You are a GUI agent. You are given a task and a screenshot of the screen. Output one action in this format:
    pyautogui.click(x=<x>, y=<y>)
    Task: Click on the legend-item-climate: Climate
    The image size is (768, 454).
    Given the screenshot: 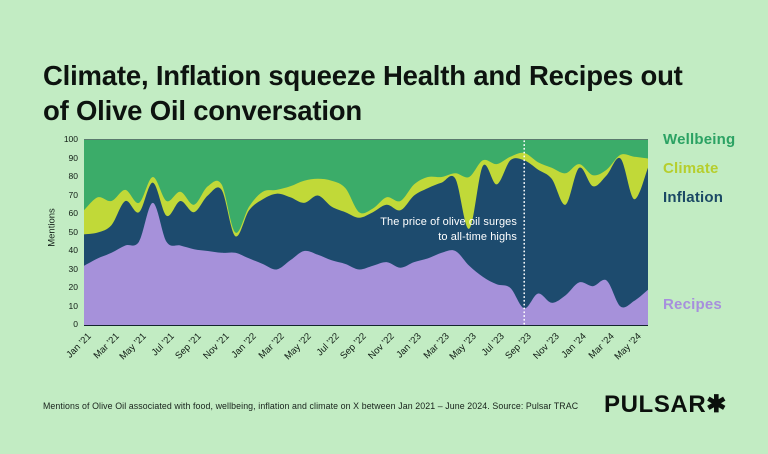 What is the action you would take?
    pyautogui.click(x=691, y=168)
    